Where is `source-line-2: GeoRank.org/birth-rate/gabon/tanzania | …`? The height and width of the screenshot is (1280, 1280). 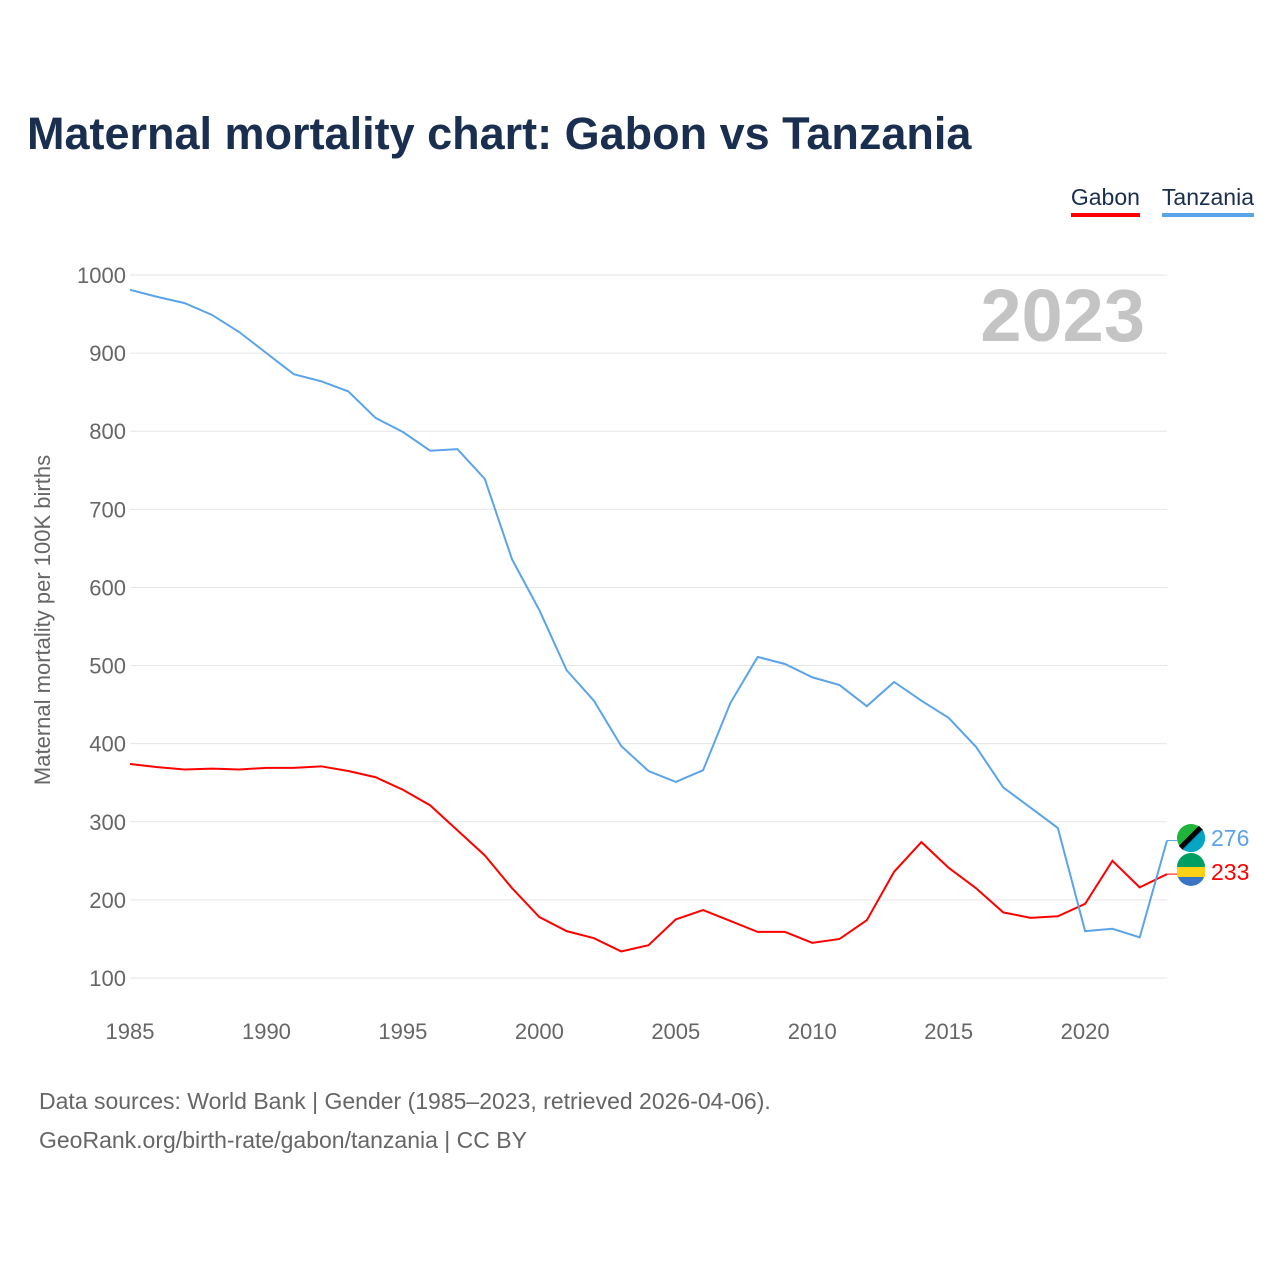
source-line-2: GeoRank.org/birth-rate/gabon/tanzania | … is located at coordinates (283, 1140).